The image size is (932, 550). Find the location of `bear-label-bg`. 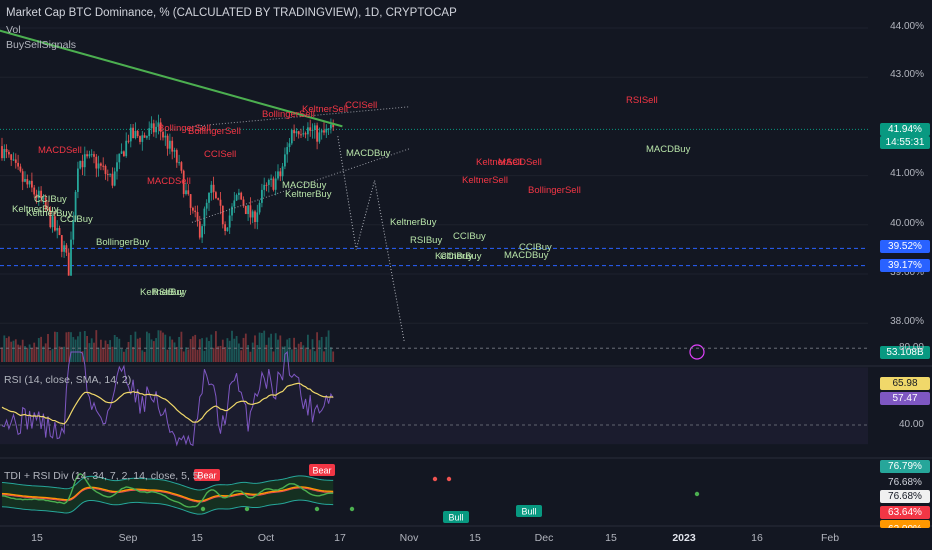

bear-label-bg is located at coordinates (207, 475).